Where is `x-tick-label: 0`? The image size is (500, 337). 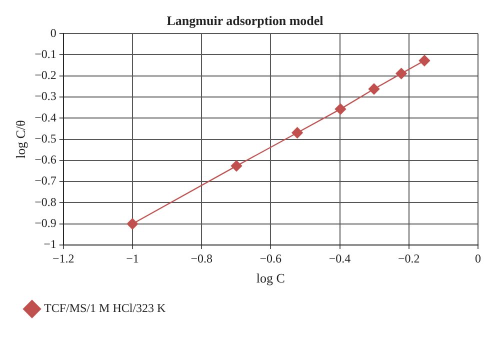 x-tick-label: 0 is located at coordinates (478, 258).